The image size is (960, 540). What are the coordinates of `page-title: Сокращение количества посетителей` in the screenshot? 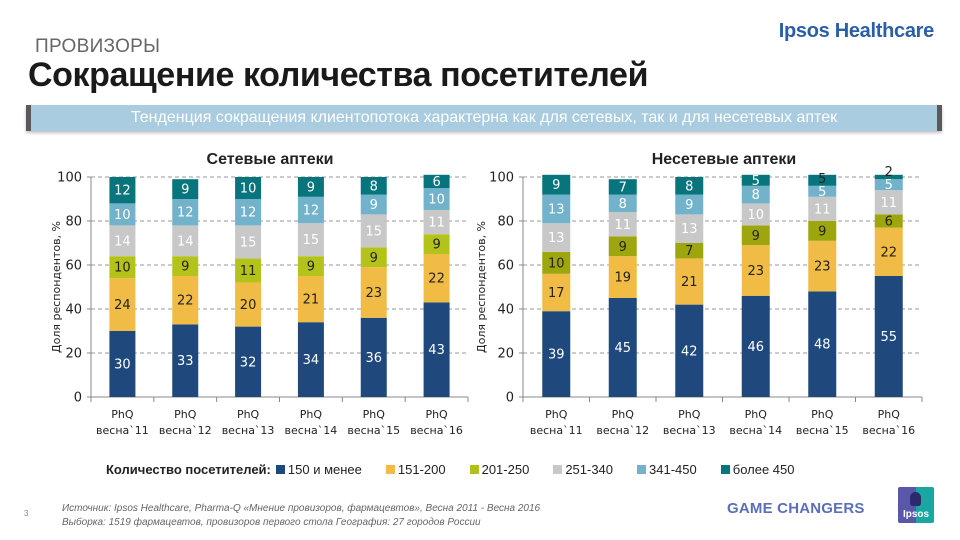 It's located at (338, 75).